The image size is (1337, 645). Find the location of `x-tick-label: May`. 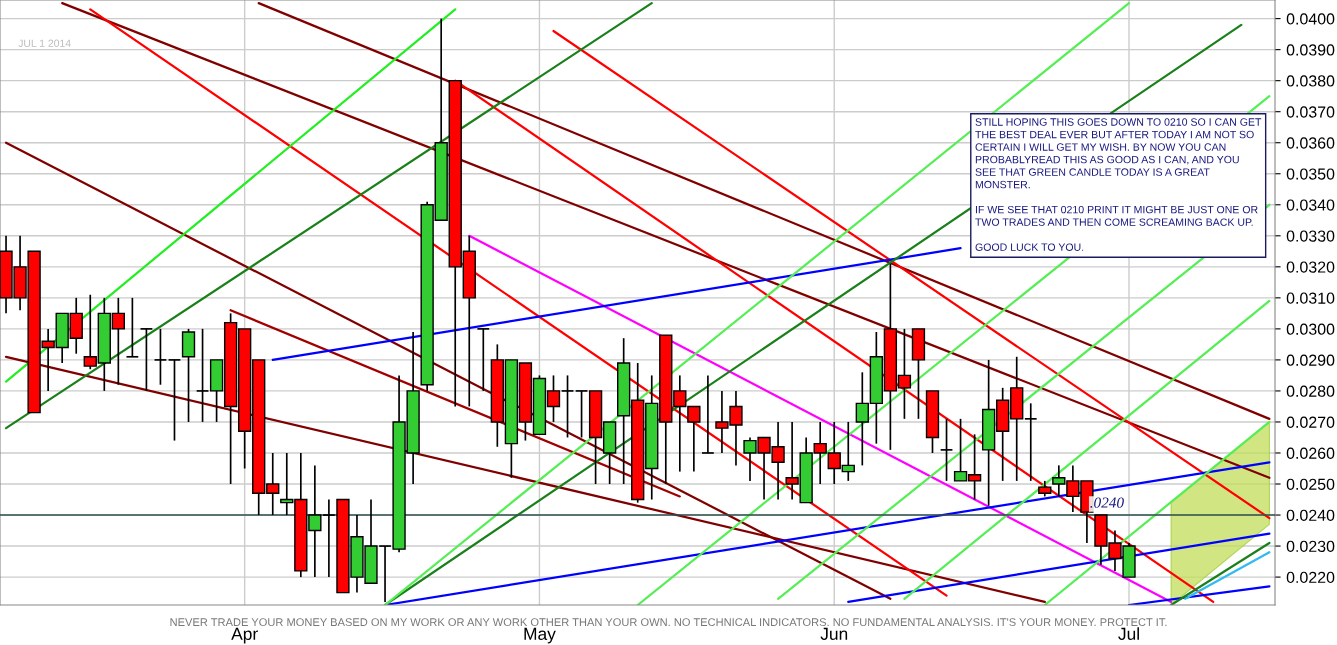

x-tick-label: May is located at coordinates (540, 635).